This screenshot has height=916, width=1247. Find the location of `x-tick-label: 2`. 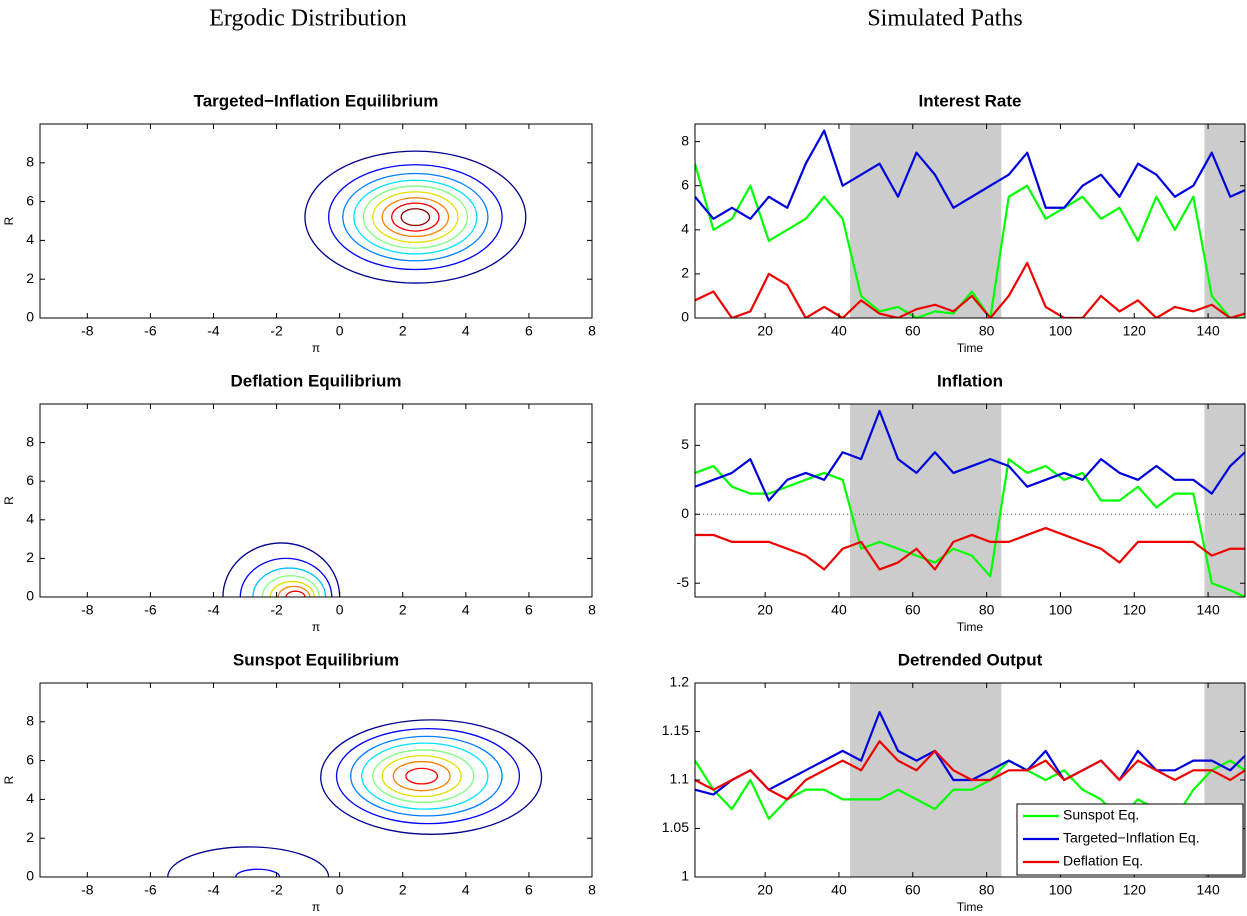

x-tick-label: 2 is located at coordinates (403, 331).